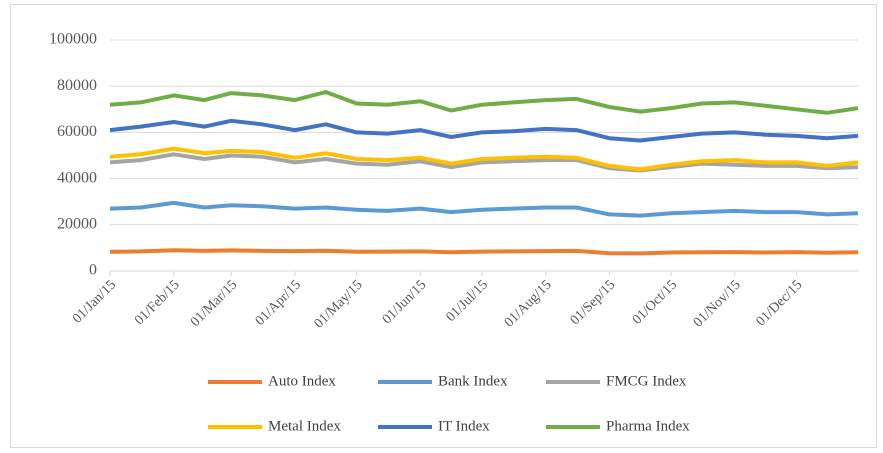 This screenshot has width=883, height=453. Describe the element at coordinates (302, 381) in the screenshot. I see `legend-label: Auto Index` at that location.